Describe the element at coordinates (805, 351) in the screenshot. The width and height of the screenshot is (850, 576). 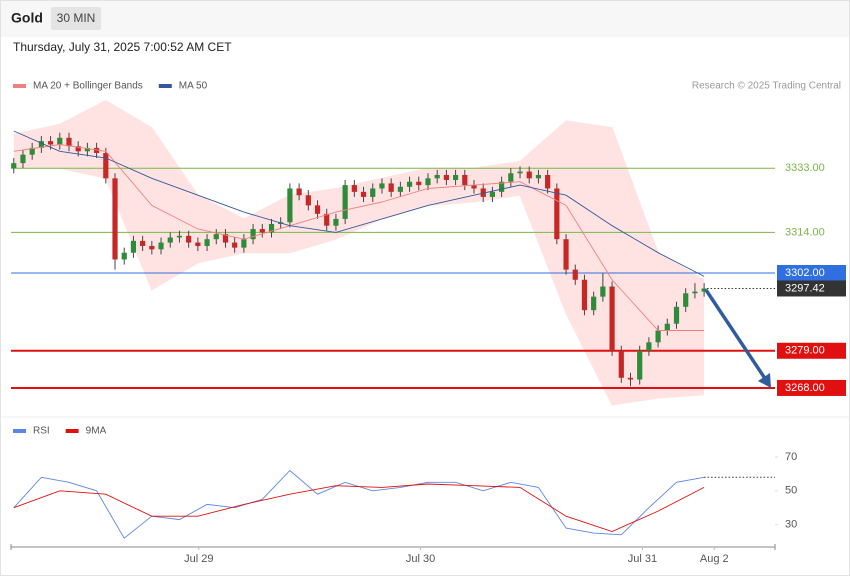
I see `level-label: 3279.00` at that location.